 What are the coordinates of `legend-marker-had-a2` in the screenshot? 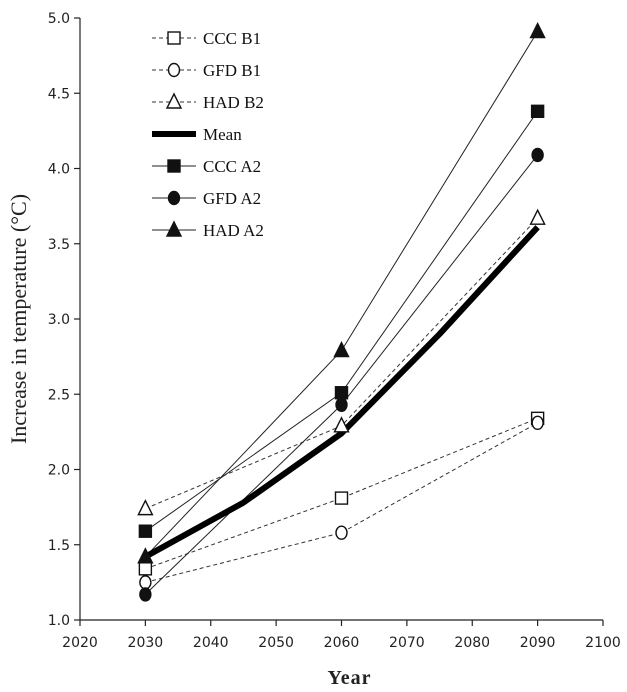 It's located at (174, 228).